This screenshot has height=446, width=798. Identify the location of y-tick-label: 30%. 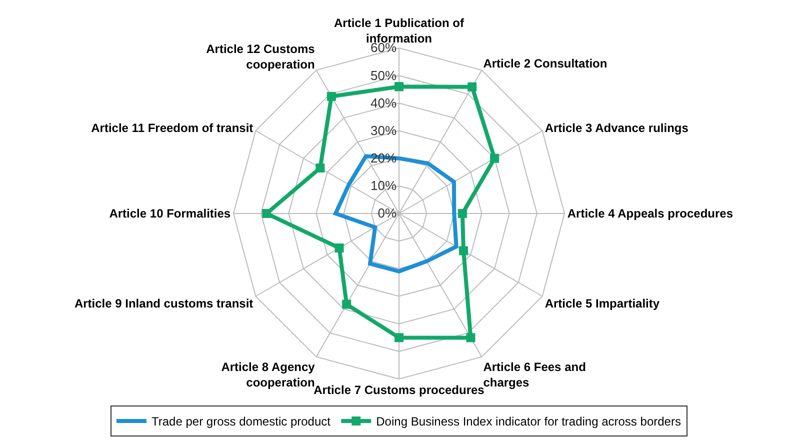
(383, 130).